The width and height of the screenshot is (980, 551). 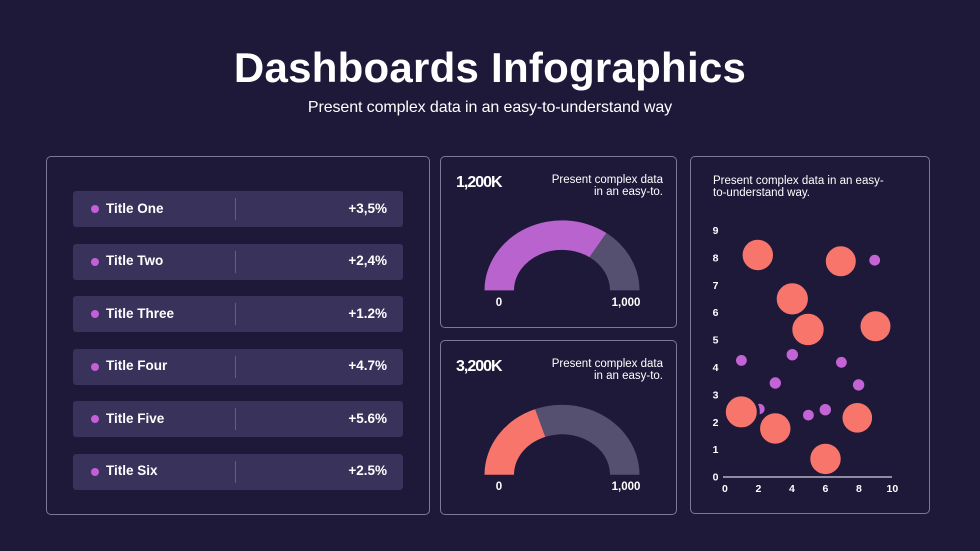 What do you see at coordinates (893, 489) in the screenshot?
I see `svg-text: 10` at bounding box center [893, 489].